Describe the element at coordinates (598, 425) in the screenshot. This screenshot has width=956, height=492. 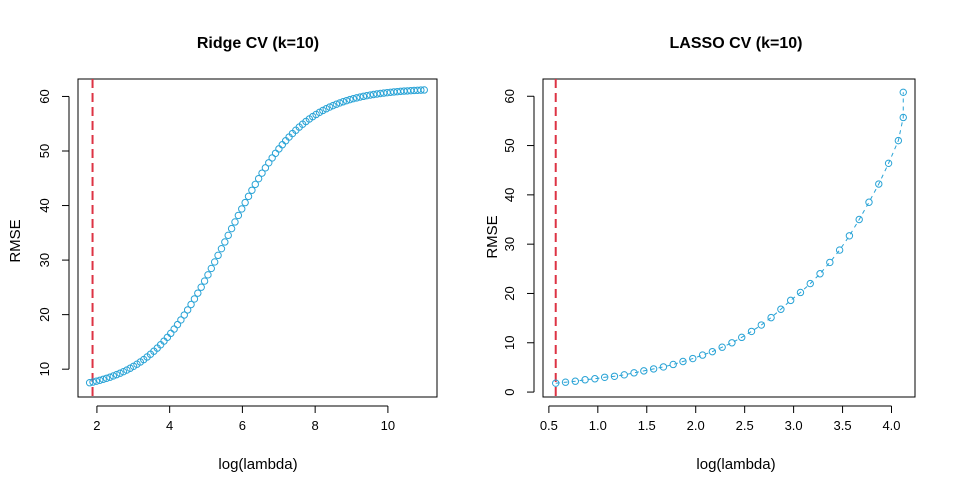
I see `lasso-x-tick-label: 1.0` at that location.